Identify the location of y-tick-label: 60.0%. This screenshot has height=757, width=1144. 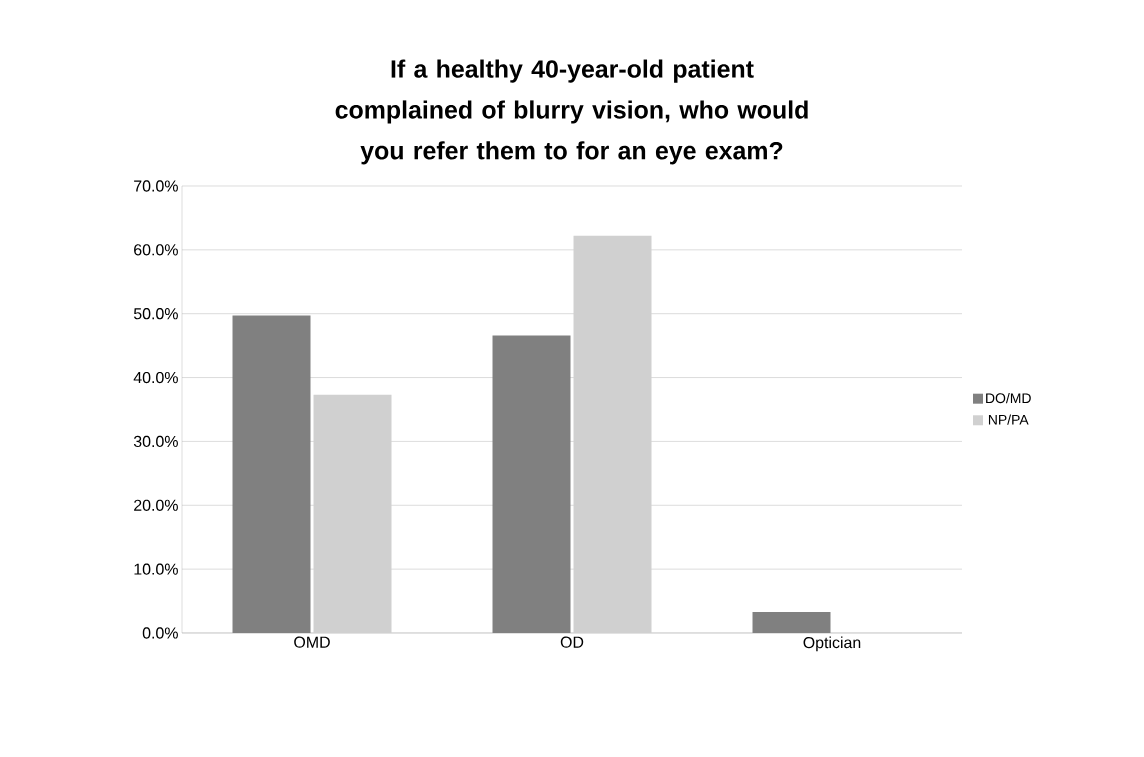
(156, 250).